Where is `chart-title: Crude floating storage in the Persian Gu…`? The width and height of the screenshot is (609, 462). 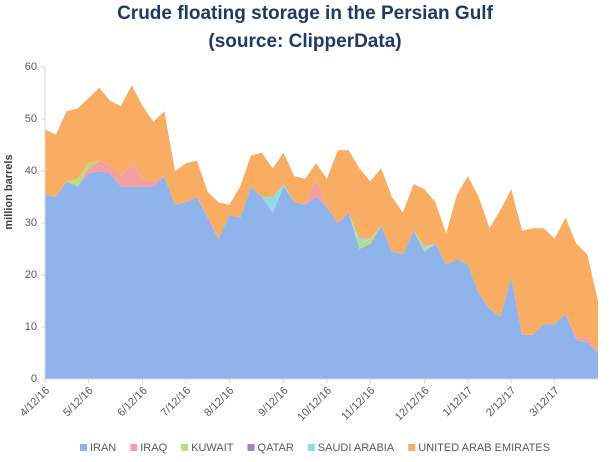
chart-title: Crude floating storage in the Persian Gu… is located at coordinates (305, 13).